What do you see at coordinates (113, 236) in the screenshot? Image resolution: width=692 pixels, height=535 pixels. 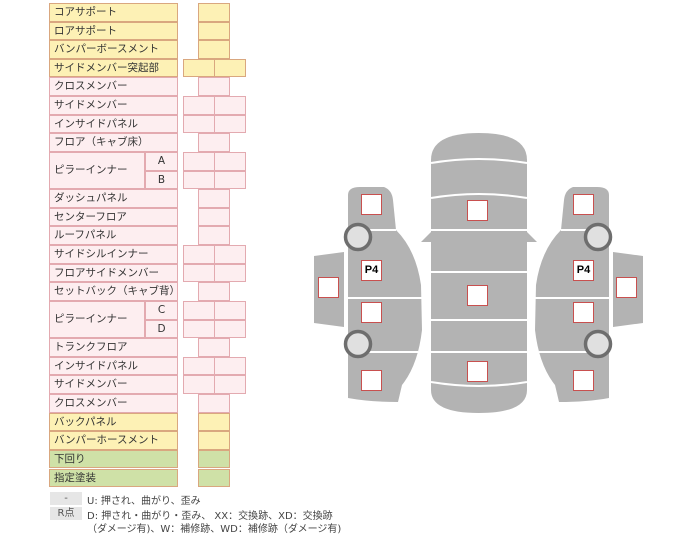 I see `row-label: ルーフパネル` at bounding box center [113, 236].